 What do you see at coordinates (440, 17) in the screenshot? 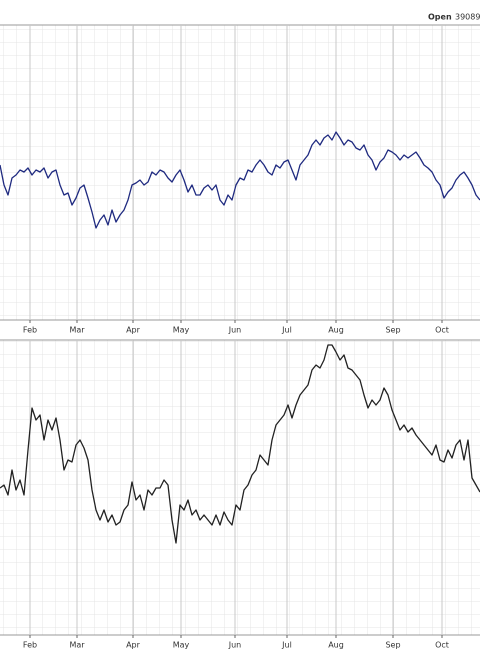
I see `header-label: Open` at bounding box center [440, 17].